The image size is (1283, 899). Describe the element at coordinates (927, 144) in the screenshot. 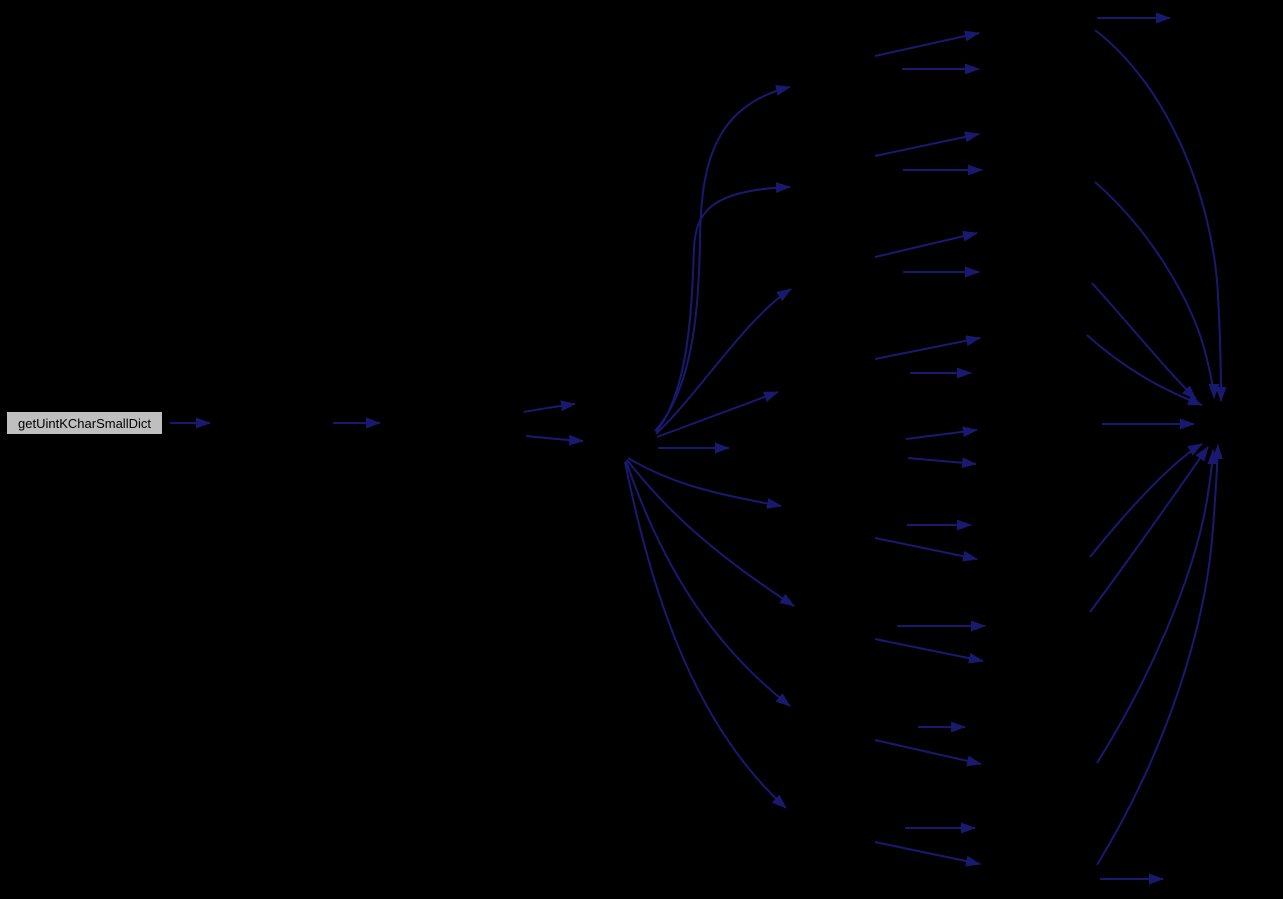

I see `edge-mid2-a` at that location.